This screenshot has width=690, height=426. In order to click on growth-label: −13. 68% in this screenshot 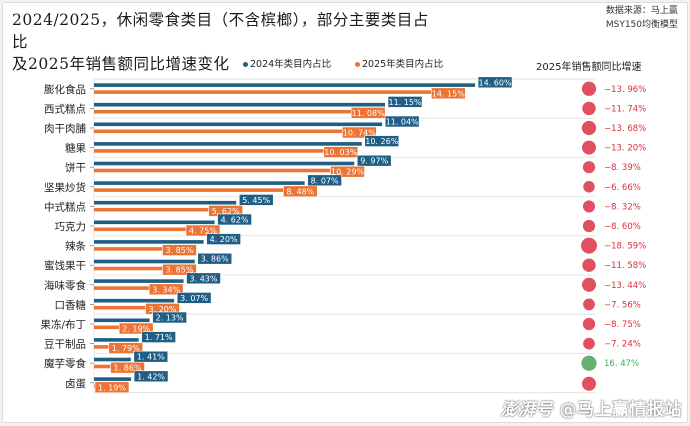, I will do `click(625, 129)`.